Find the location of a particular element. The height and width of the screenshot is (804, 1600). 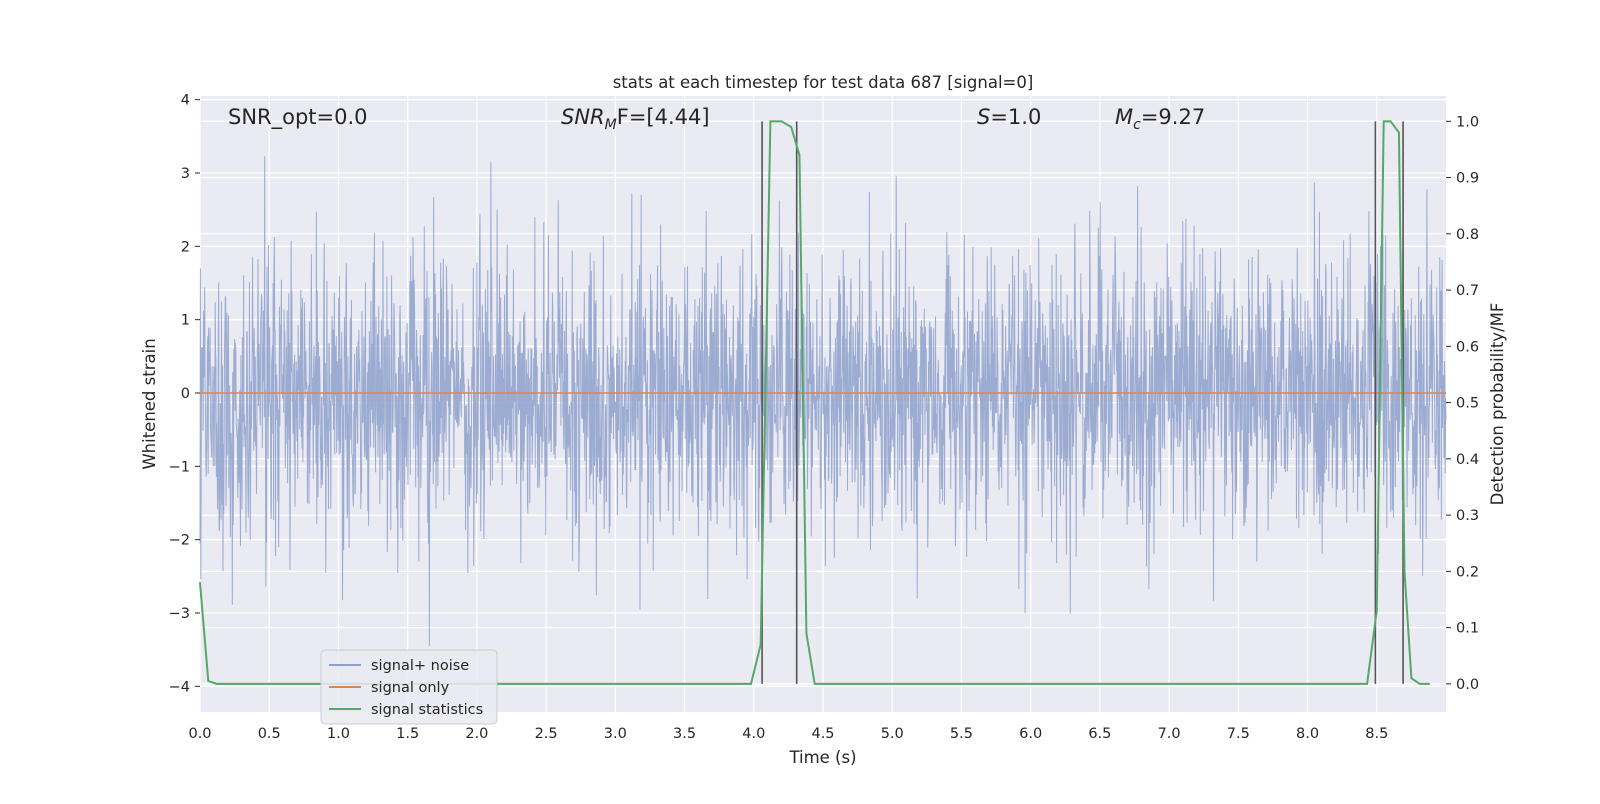

legend-label-signal-statistics: signal statistics is located at coordinates (427, 710).